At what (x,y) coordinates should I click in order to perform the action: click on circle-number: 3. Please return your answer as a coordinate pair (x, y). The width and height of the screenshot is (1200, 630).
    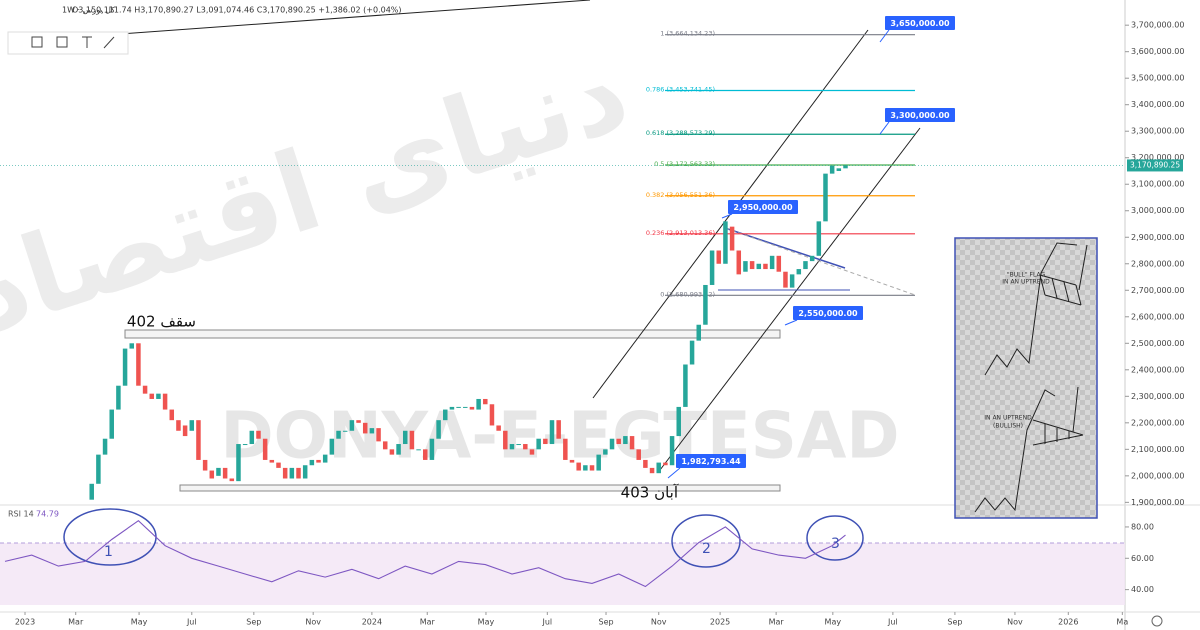
    Looking at the image, I should click on (835, 544).